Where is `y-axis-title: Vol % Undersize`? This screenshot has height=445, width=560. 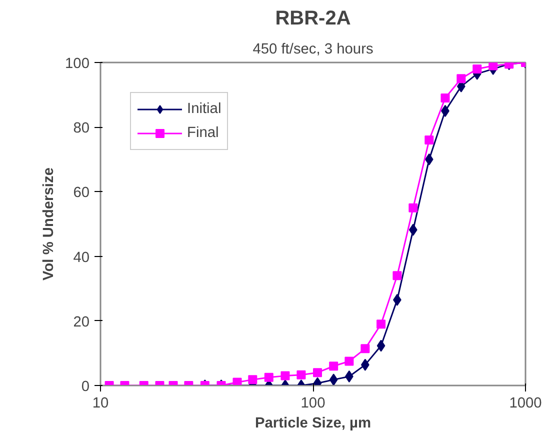 y-axis-title: Vol % Undersize is located at coordinates (49, 224).